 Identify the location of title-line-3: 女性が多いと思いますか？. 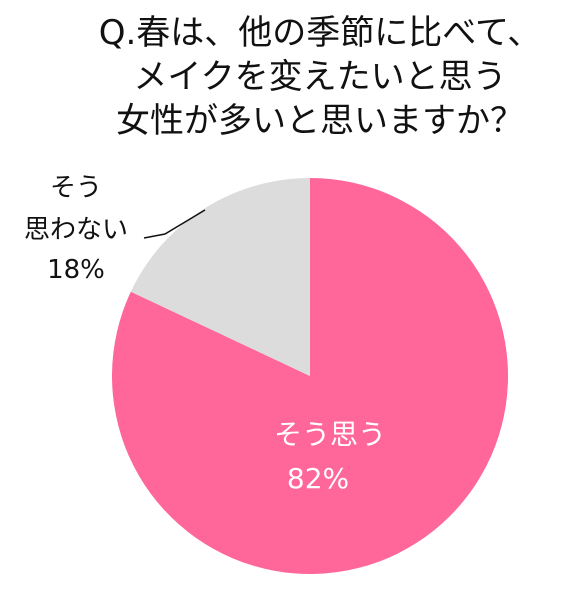
(320, 121).